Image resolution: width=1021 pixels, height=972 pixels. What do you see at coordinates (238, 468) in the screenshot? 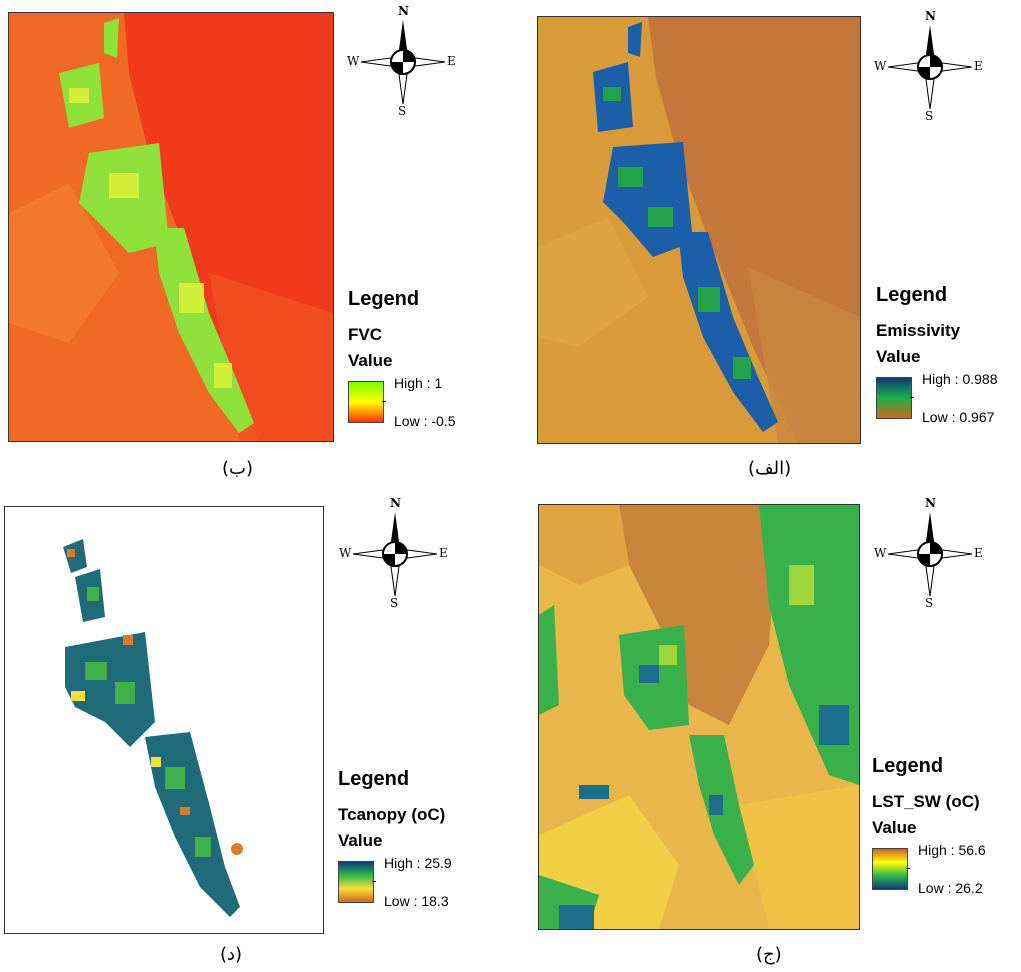
I see `caption-b: (ب)` at bounding box center [238, 468].